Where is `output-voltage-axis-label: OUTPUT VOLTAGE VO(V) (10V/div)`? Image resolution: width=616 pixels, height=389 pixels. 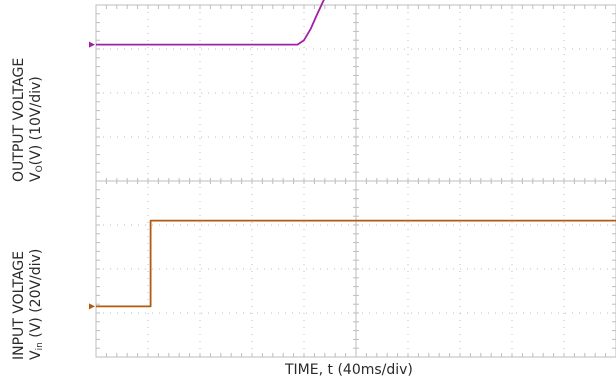
output-voltage-axis-label: OUTPUT VOLTAGE VO(V) (10V/div) is located at coordinates (30, 120).